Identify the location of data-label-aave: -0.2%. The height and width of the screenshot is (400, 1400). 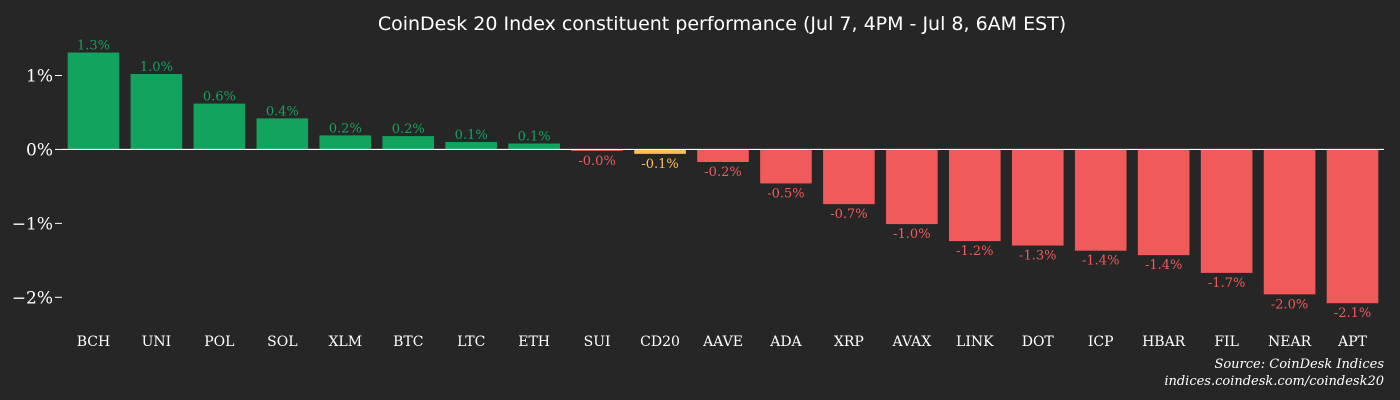
(722, 172).